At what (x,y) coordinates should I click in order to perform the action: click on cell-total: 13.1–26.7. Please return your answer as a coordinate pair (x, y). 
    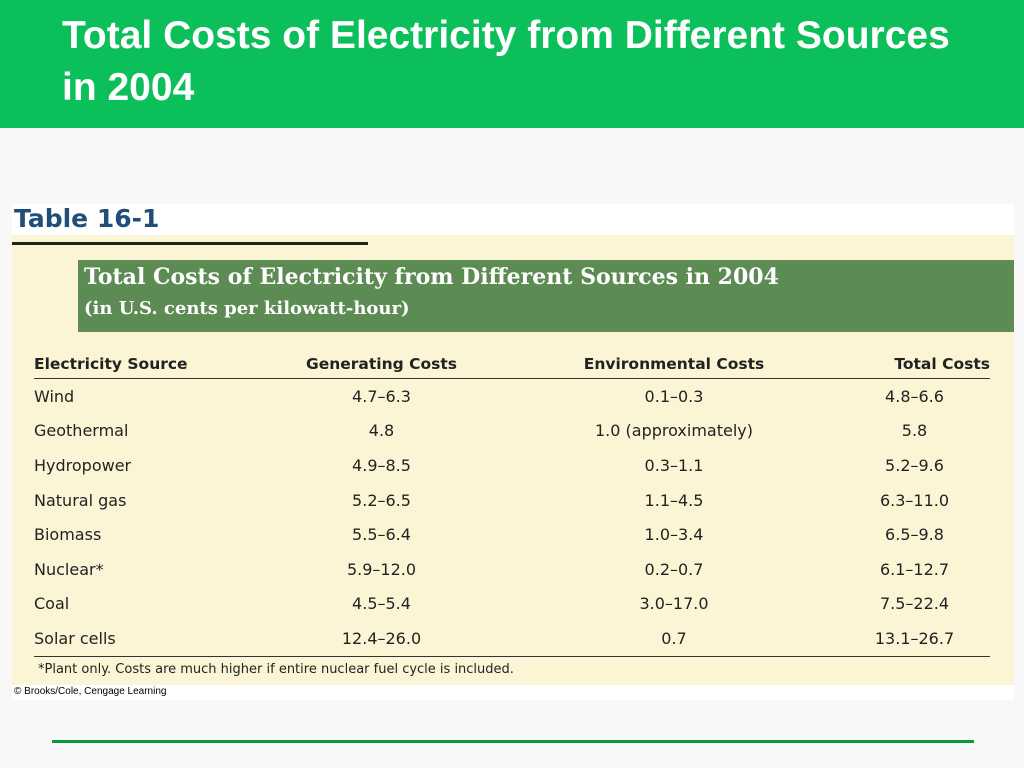
    Looking at the image, I should click on (914, 639).